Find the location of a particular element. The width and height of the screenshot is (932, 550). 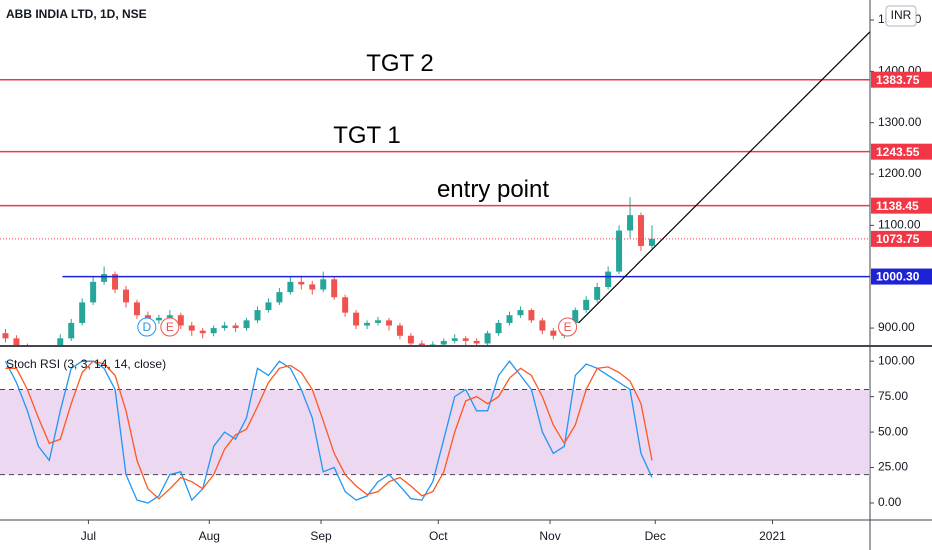

y-tick-label: 1200.00 is located at coordinates (900, 173).